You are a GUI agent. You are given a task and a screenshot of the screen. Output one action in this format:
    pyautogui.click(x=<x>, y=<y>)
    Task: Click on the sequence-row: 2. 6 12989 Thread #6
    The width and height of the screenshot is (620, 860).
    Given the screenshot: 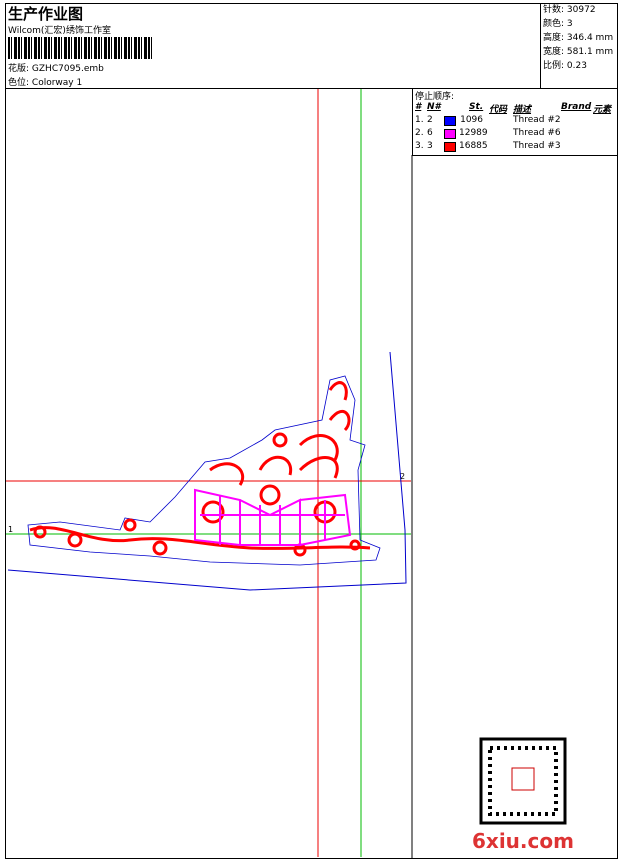 What is the action you would take?
    pyautogui.click(x=515, y=134)
    